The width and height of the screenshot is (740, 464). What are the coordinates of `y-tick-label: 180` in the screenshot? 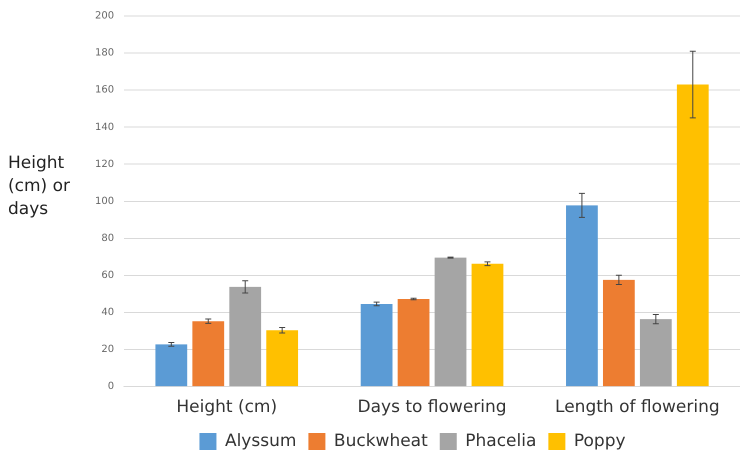 It's located at (104, 53).